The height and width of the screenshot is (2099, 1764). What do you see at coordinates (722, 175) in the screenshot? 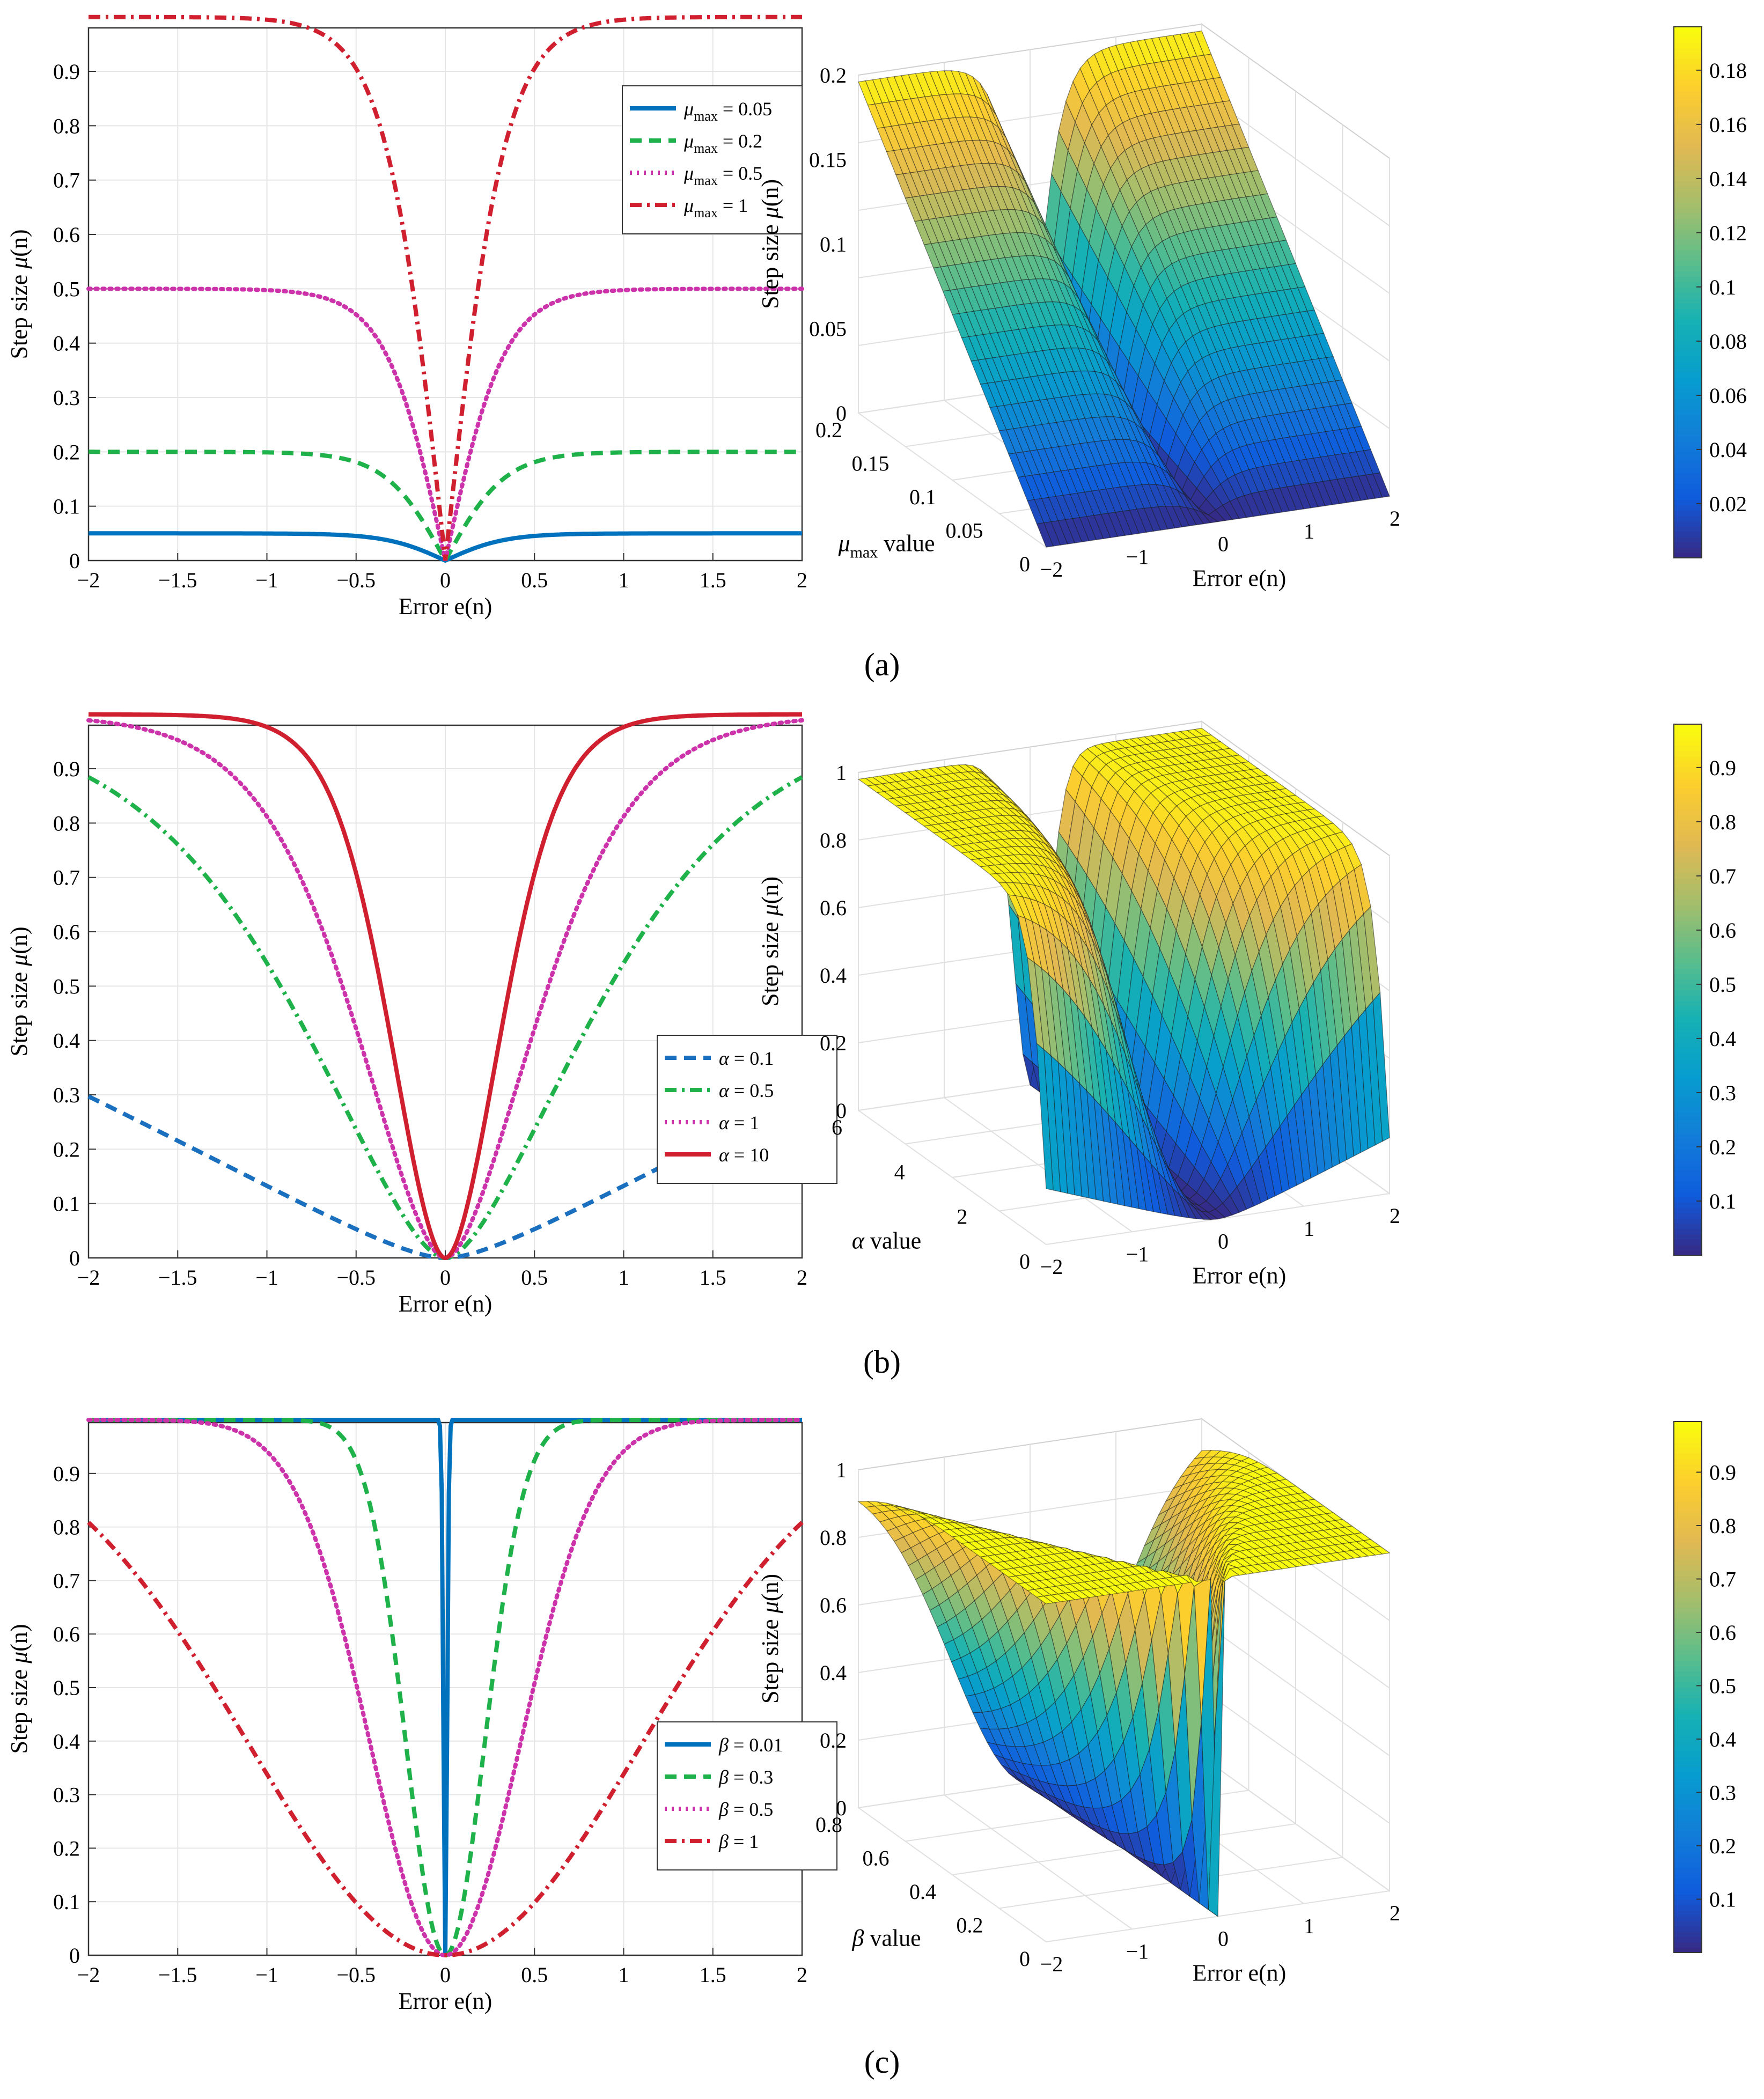
I see `legend-entry: μmax = 0.5` at bounding box center [722, 175].